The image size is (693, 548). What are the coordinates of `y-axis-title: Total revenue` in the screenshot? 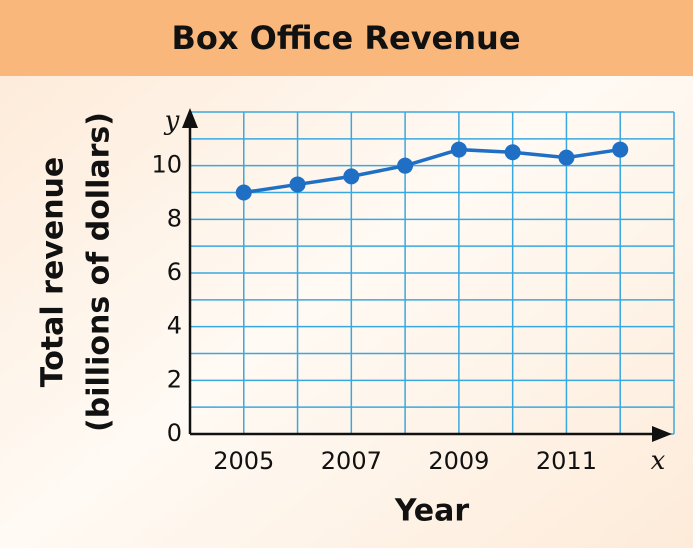 It's located at (53, 272).